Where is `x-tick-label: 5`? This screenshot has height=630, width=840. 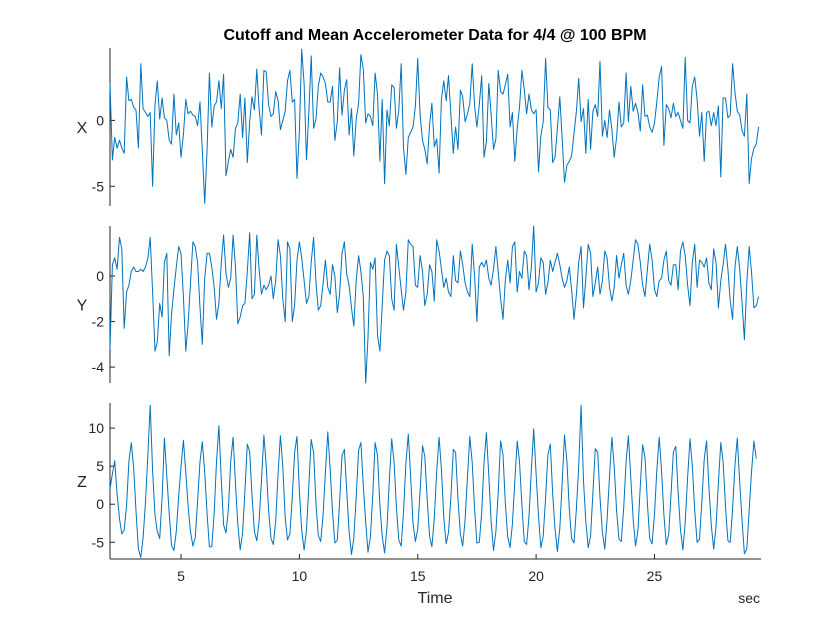 x-tick-label: 5 is located at coordinates (181, 576).